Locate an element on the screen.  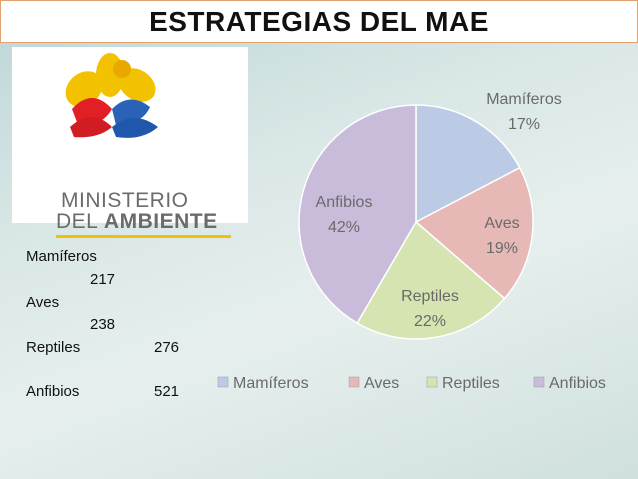
slice-label-percent: 42% is located at coordinates (344, 227).